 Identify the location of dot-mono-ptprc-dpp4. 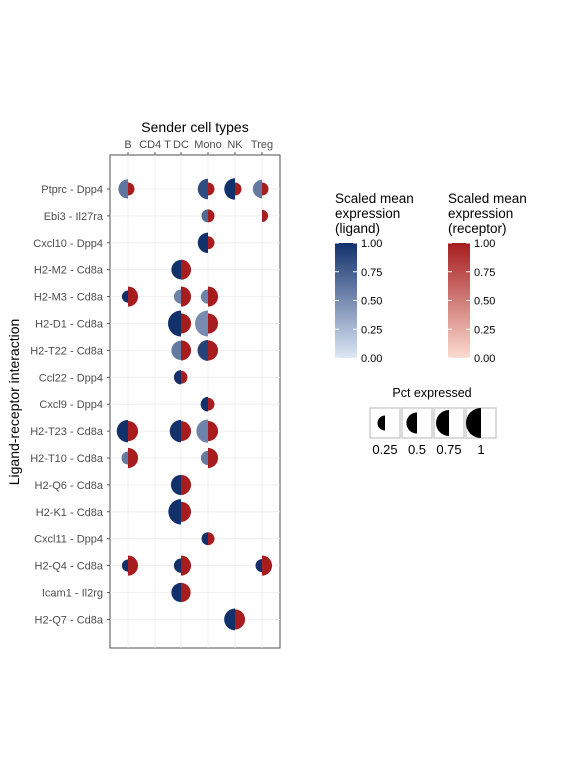
(206, 189).